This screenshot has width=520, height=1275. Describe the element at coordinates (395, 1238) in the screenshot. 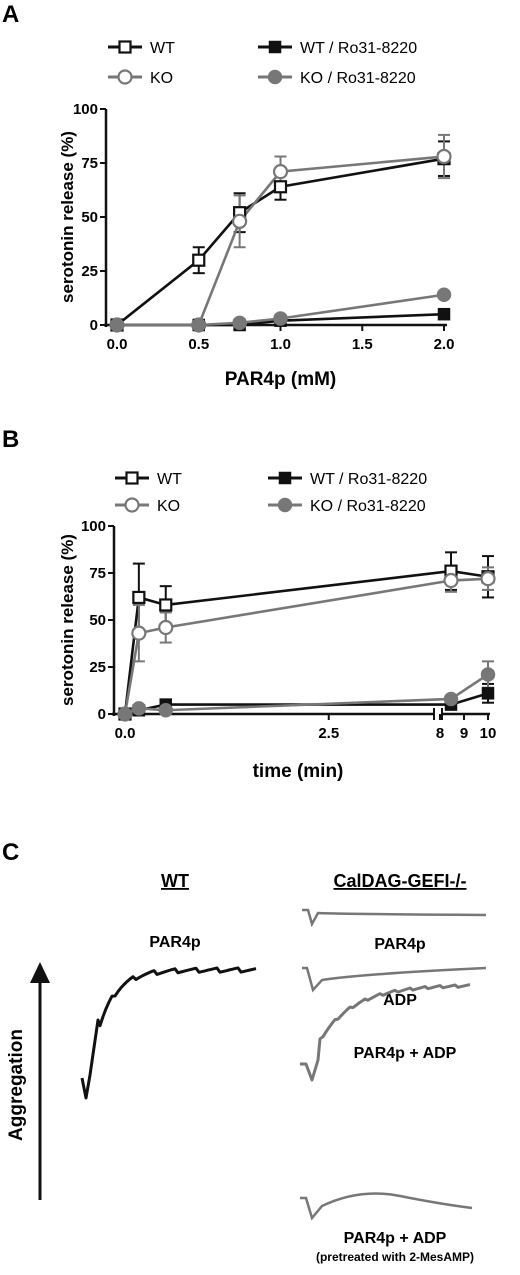

I see `ko-pretreated-label: PAR4p + ADP` at that location.